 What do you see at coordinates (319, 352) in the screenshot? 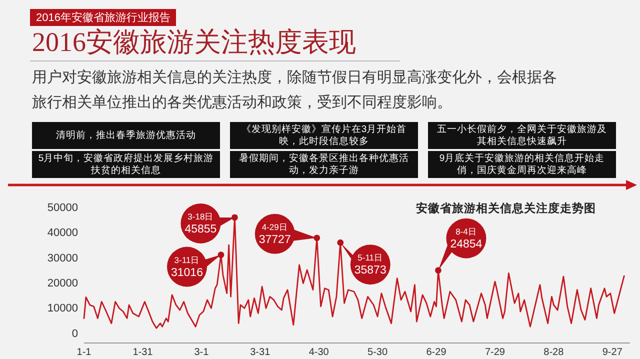
I see `x-tick-label: 4-30` at bounding box center [319, 352].